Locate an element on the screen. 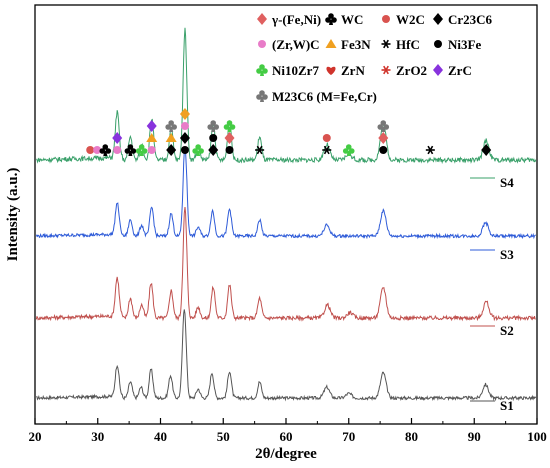 This screenshot has width=550, height=468. x-tick-label-20: 20 is located at coordinates (35, 436).